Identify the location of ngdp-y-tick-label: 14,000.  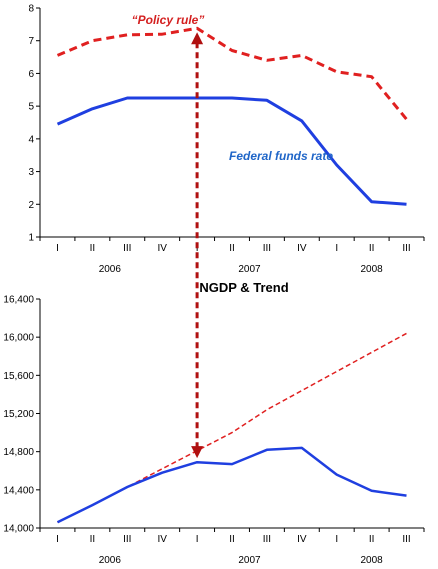
(18, 529).